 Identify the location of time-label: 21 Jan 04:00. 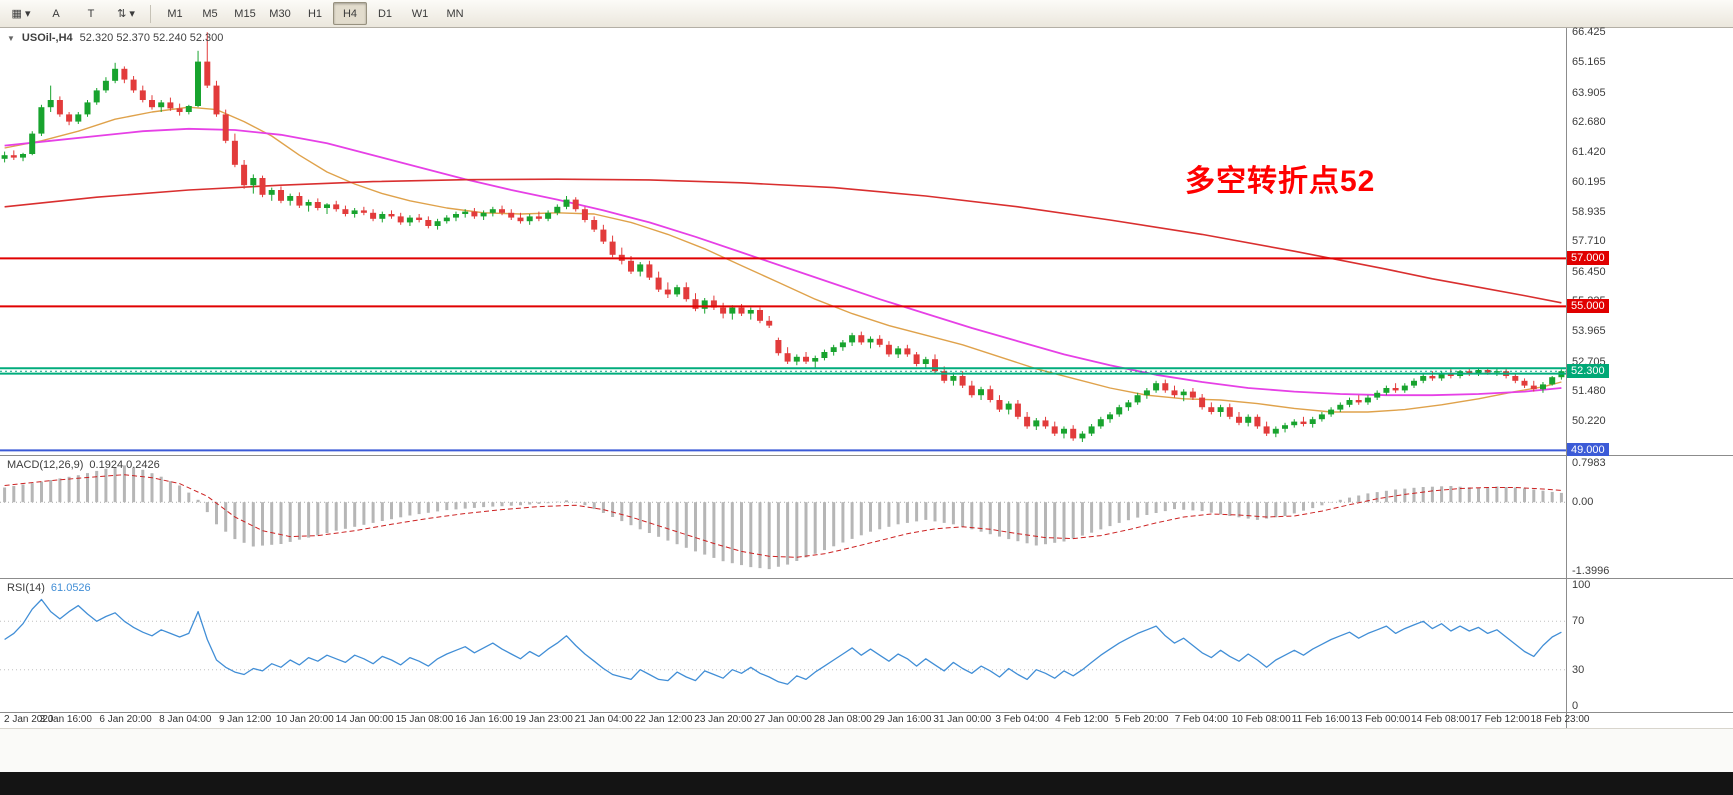
(603, 719).